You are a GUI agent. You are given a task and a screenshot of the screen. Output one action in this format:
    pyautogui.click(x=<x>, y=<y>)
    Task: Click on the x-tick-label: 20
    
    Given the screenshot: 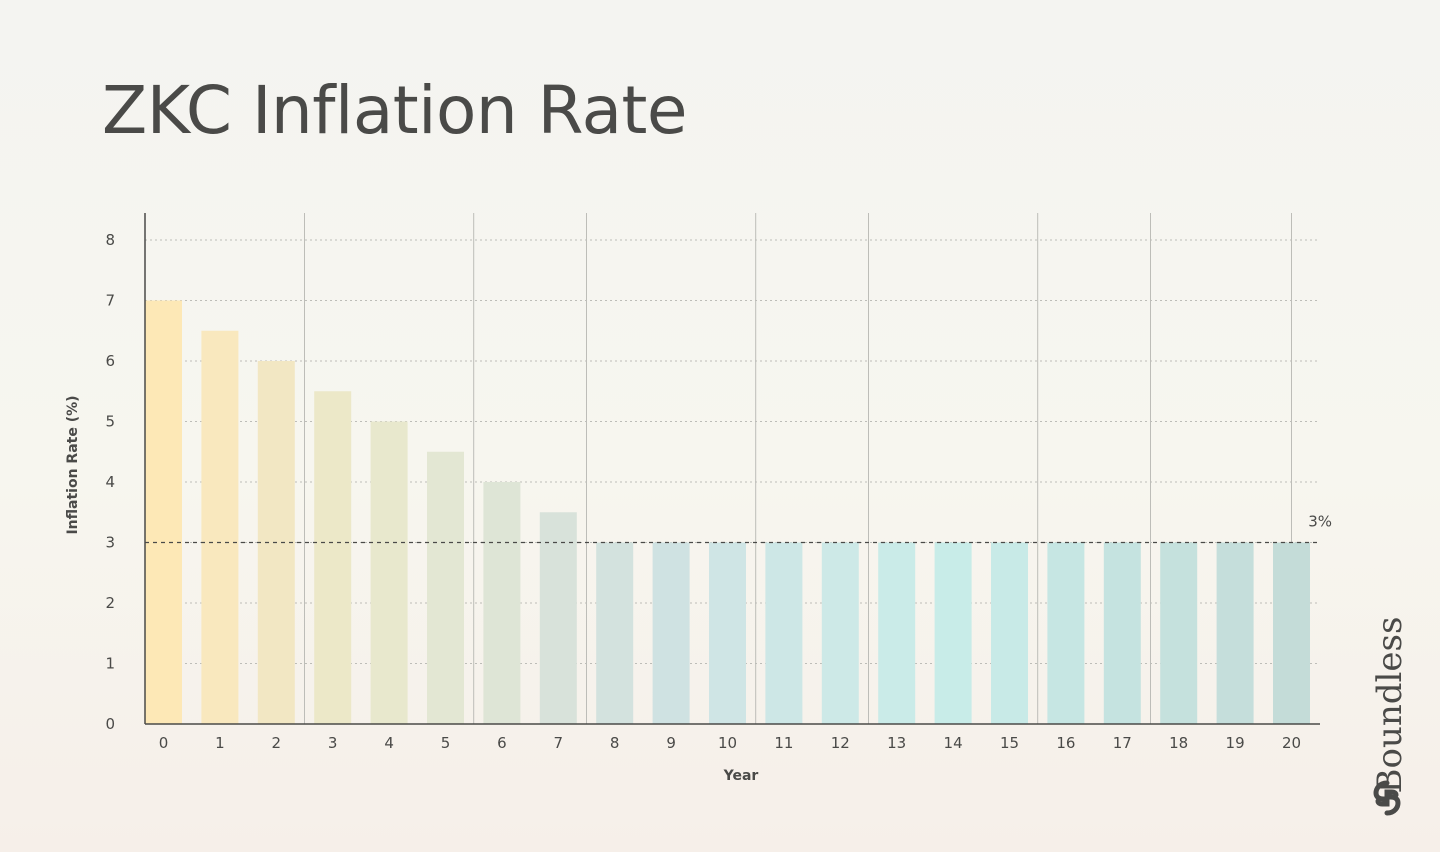 What is the action you would take?
    pyautogui.click(x=1291, y=743)
    